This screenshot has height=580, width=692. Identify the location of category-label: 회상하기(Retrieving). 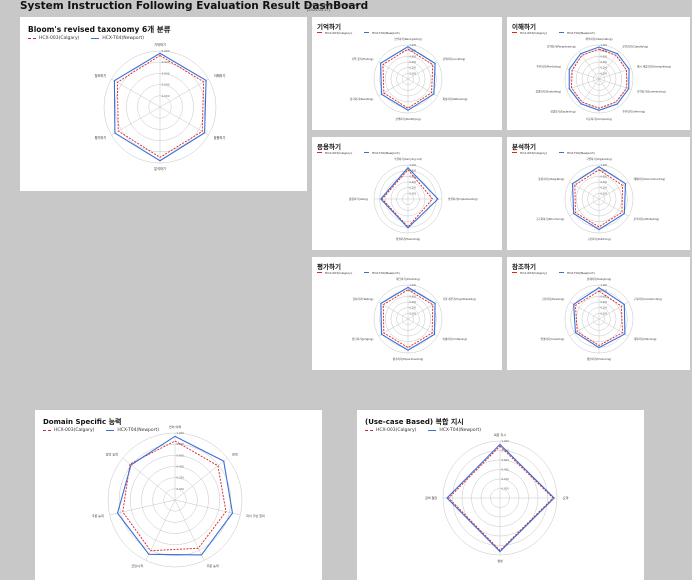
(455, 99).